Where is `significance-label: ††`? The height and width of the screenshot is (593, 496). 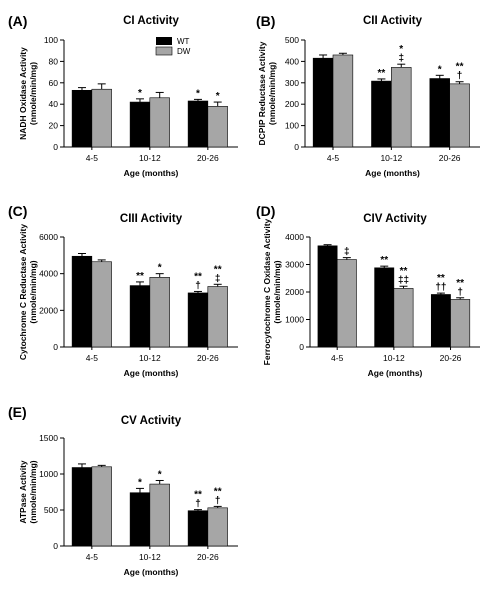
significance-label: †† is located at coordinates (440, 287).